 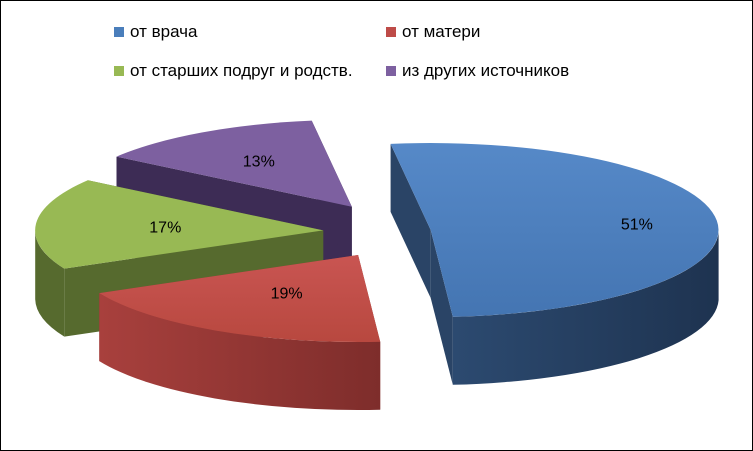 What do you see at coordinates (287, 294) in the screenshot?
I see `data-label-materi: 19%` at bounding box center [287, 294].